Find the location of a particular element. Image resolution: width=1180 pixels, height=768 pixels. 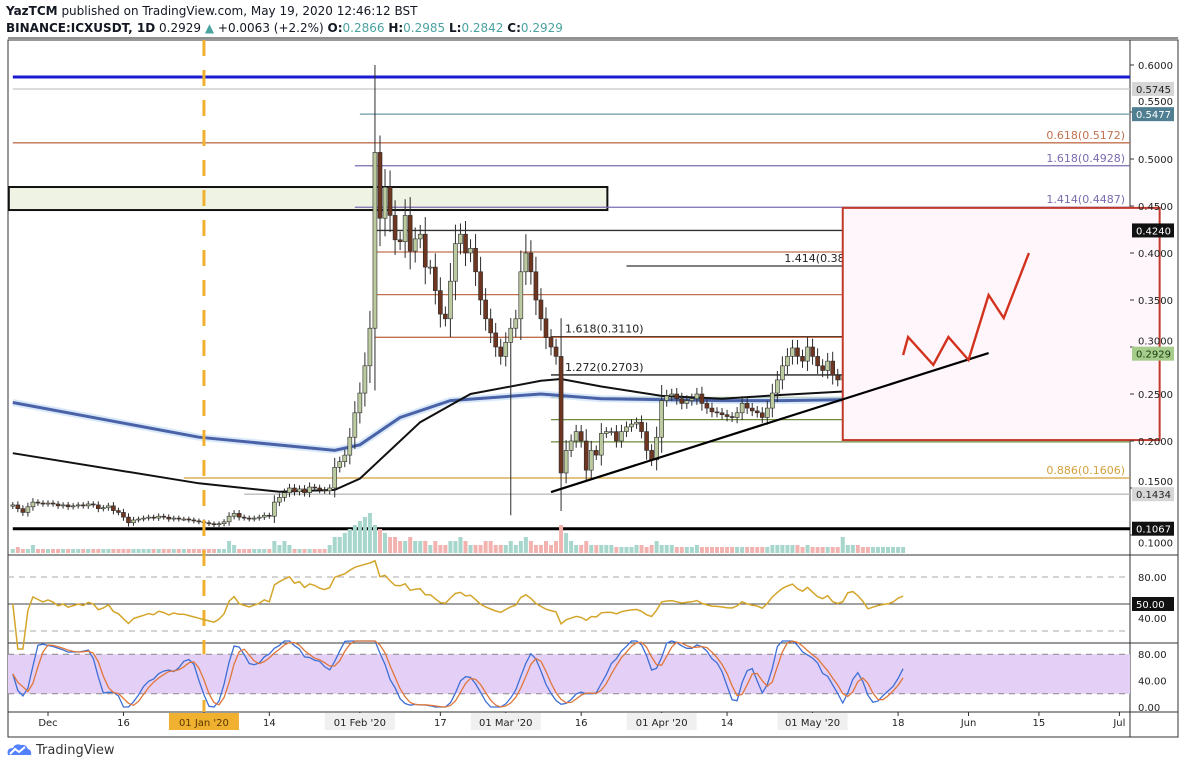

time-label-highlight is located at coordinates (203, 721).